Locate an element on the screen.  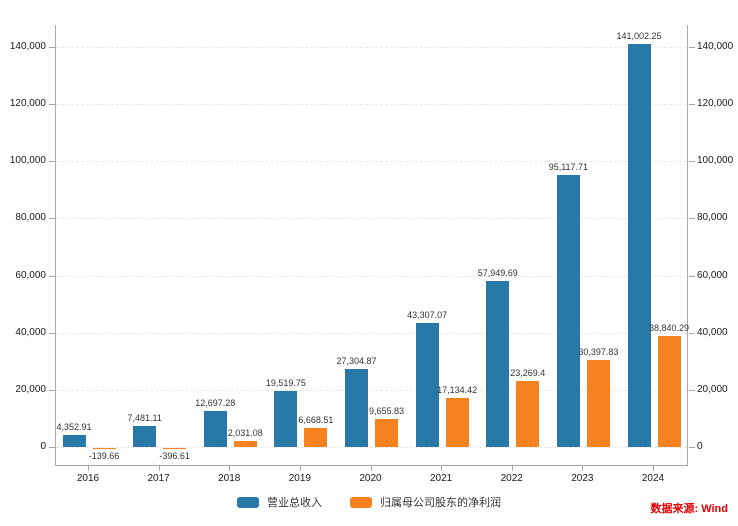
legend-item-profit: 归属母公司股东的净利润 is located at coordinates (425, 502).